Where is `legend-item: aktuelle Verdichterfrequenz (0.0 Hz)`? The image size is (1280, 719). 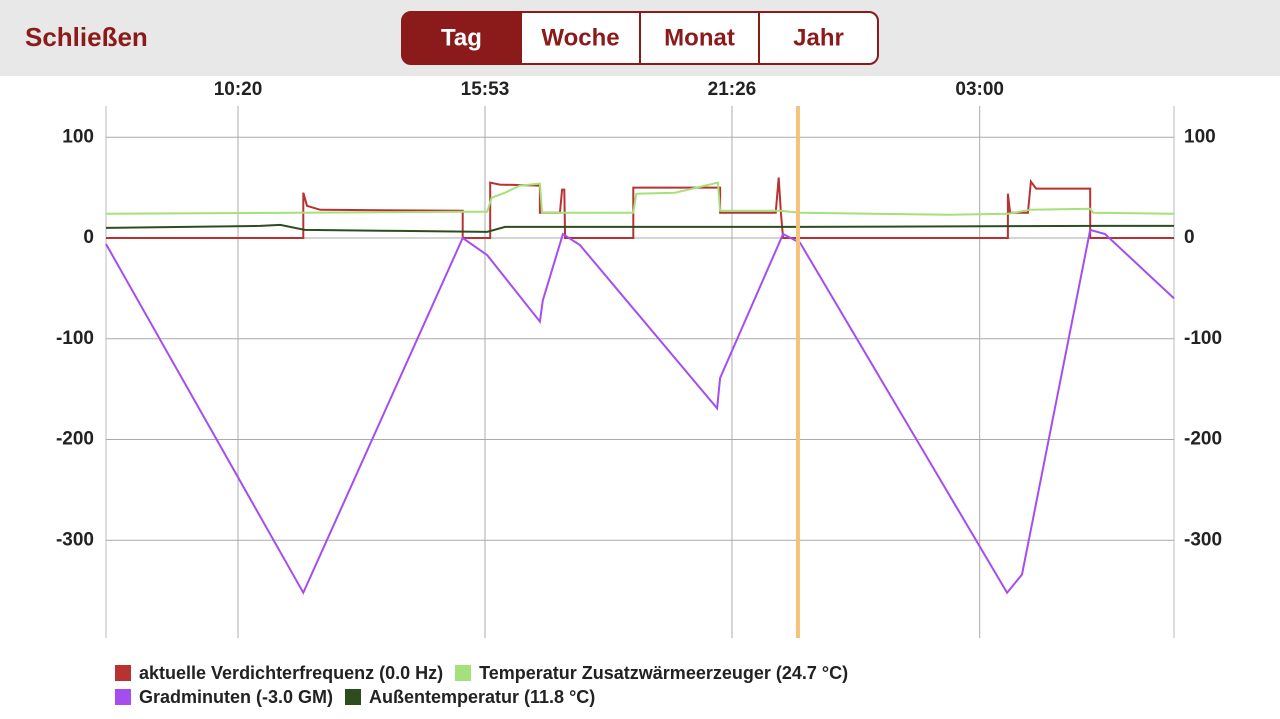 legend-item: aktuelle Verdichterfrequenz (0.0 Hz) is located at coordinates (279, 673).